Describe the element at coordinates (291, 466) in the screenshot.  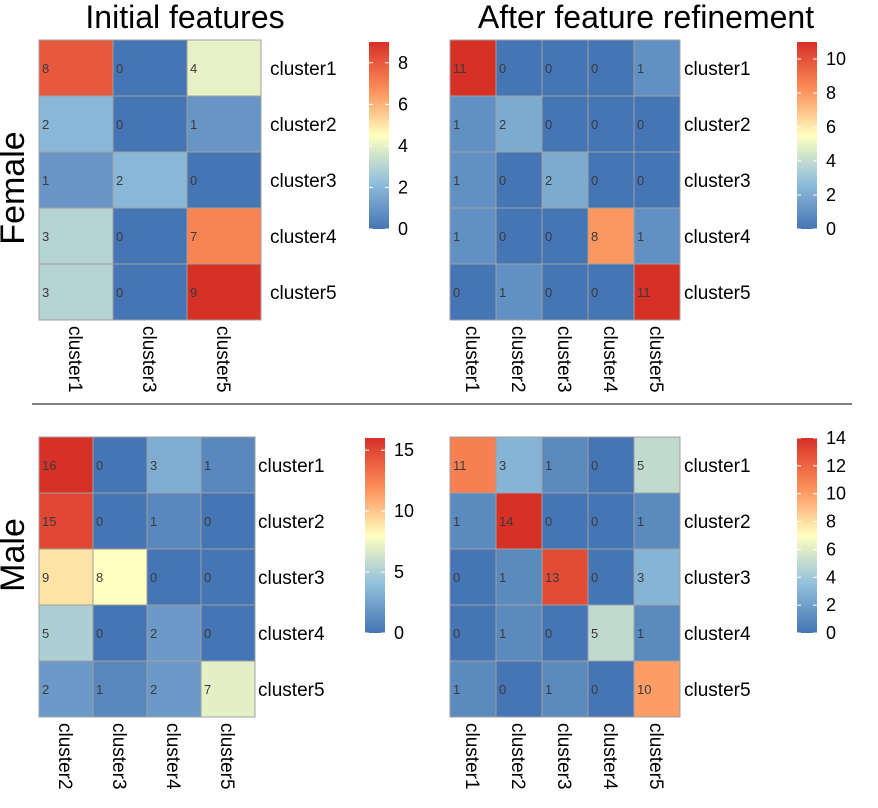
I see `row-label: cluster1` at that location.